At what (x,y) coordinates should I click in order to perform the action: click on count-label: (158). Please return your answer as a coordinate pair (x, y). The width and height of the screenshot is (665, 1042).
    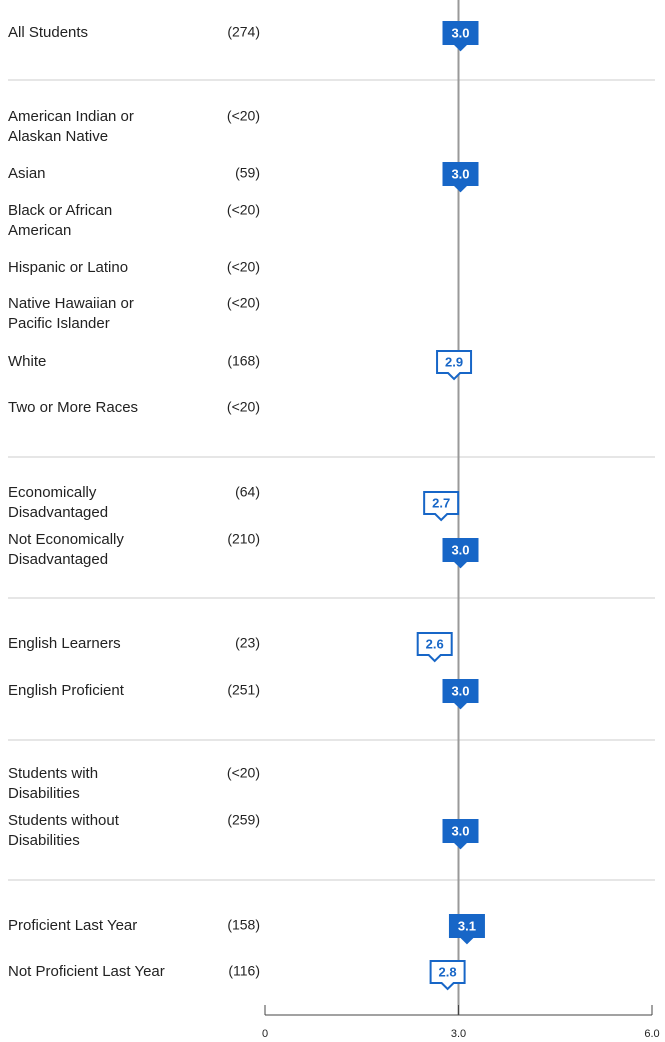
    Looking at the image, I should click on (243, 925).